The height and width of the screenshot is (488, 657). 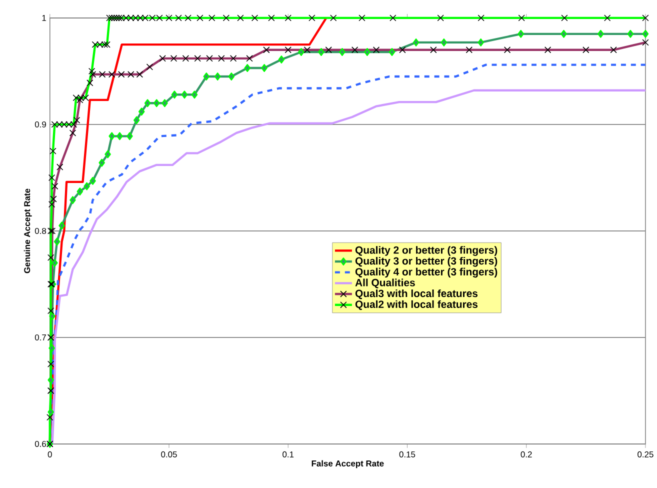 I want to click on legend-label: Quality 4 or better (3 fingers), so click(x=426, y=273).